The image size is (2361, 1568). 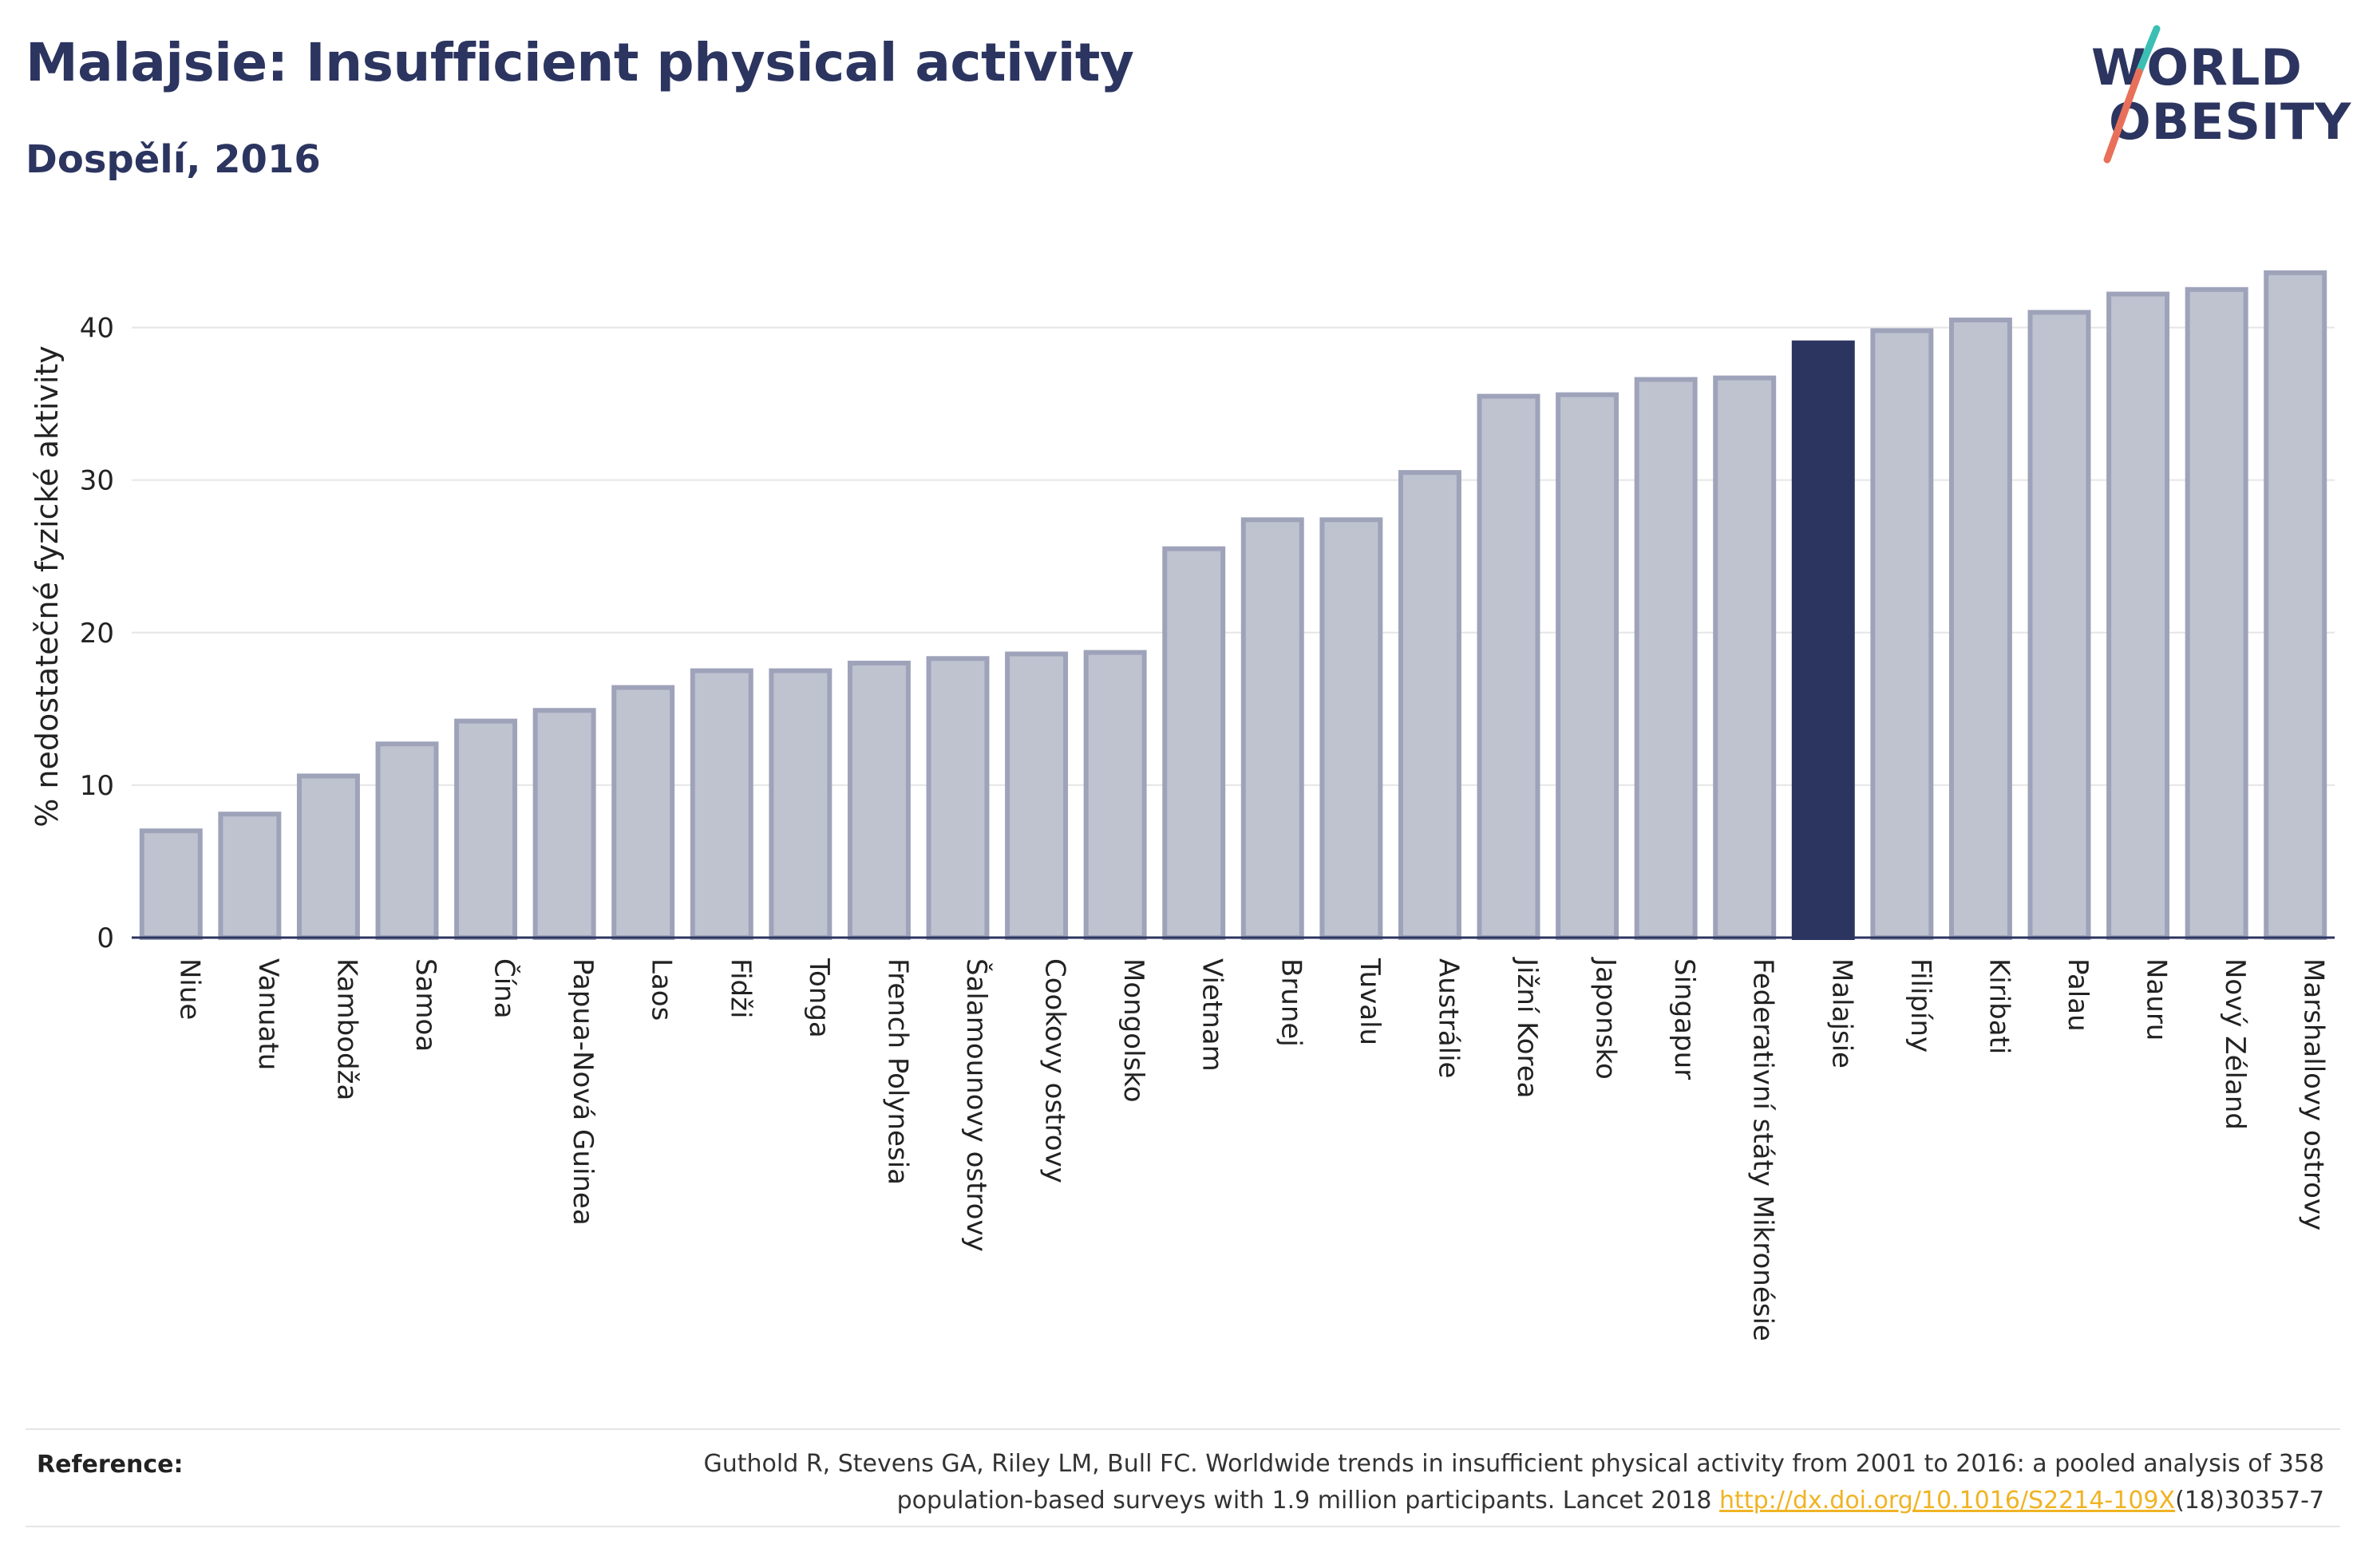 I want to click on y-axis-label: % nedostatečné fyzické aktivity, so click(x=47, y=586).